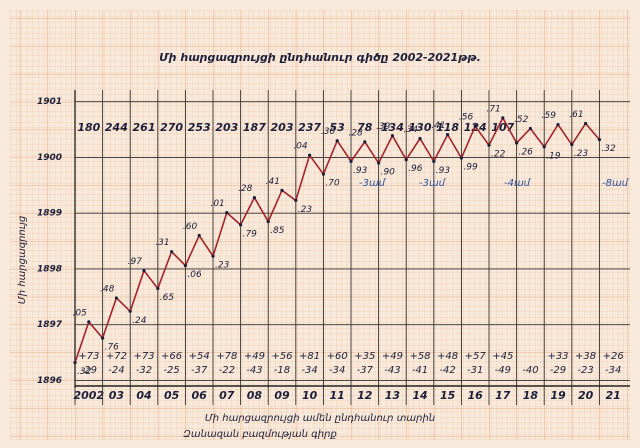 This screenshot has height=448, width=640. What do you see at coordinates (553, 156) in the screenshot?
I see `data-label: .19` at bounding box center [553, 156].